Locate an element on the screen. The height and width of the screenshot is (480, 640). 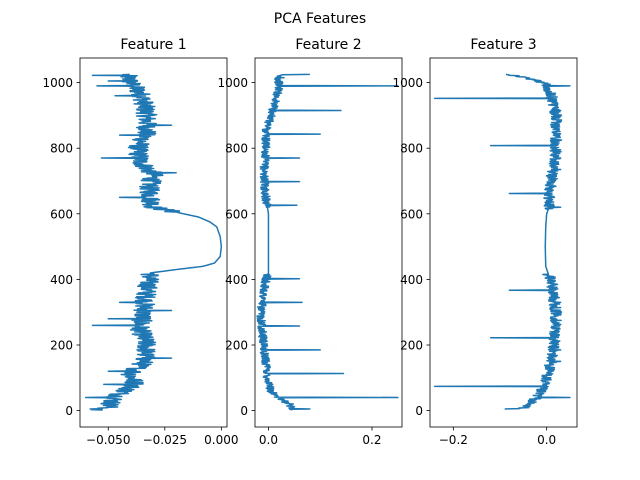
x-tick-label: 0.2 is located at coordinates (371, 440).